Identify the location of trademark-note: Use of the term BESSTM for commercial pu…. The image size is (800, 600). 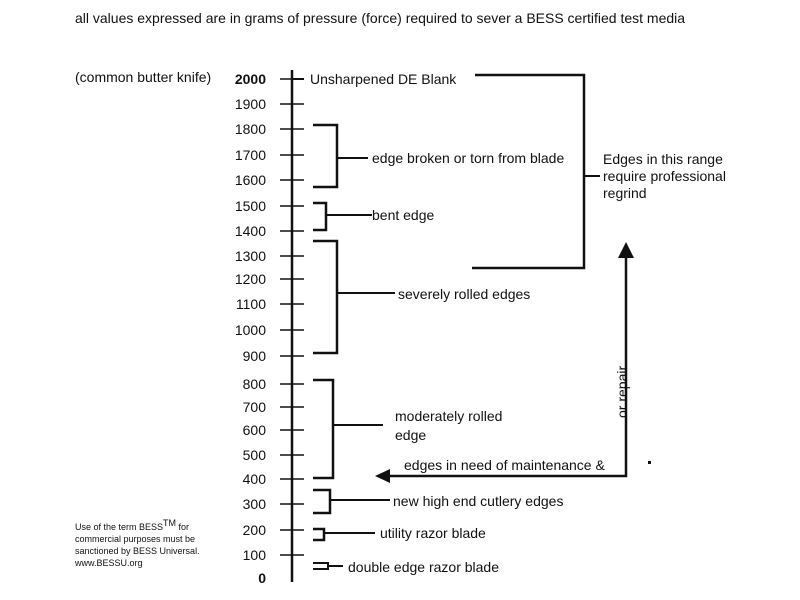
(160, 543).